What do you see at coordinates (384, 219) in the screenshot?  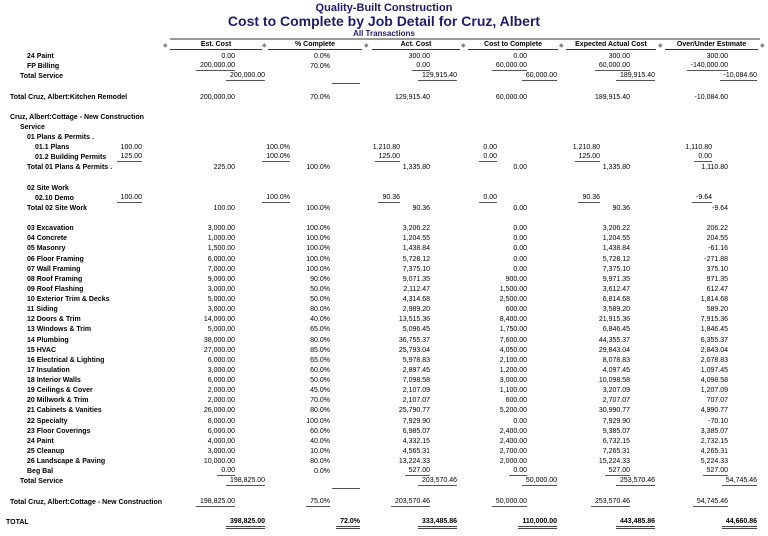 I see `spacer-row` at bounding box center [384, 219].